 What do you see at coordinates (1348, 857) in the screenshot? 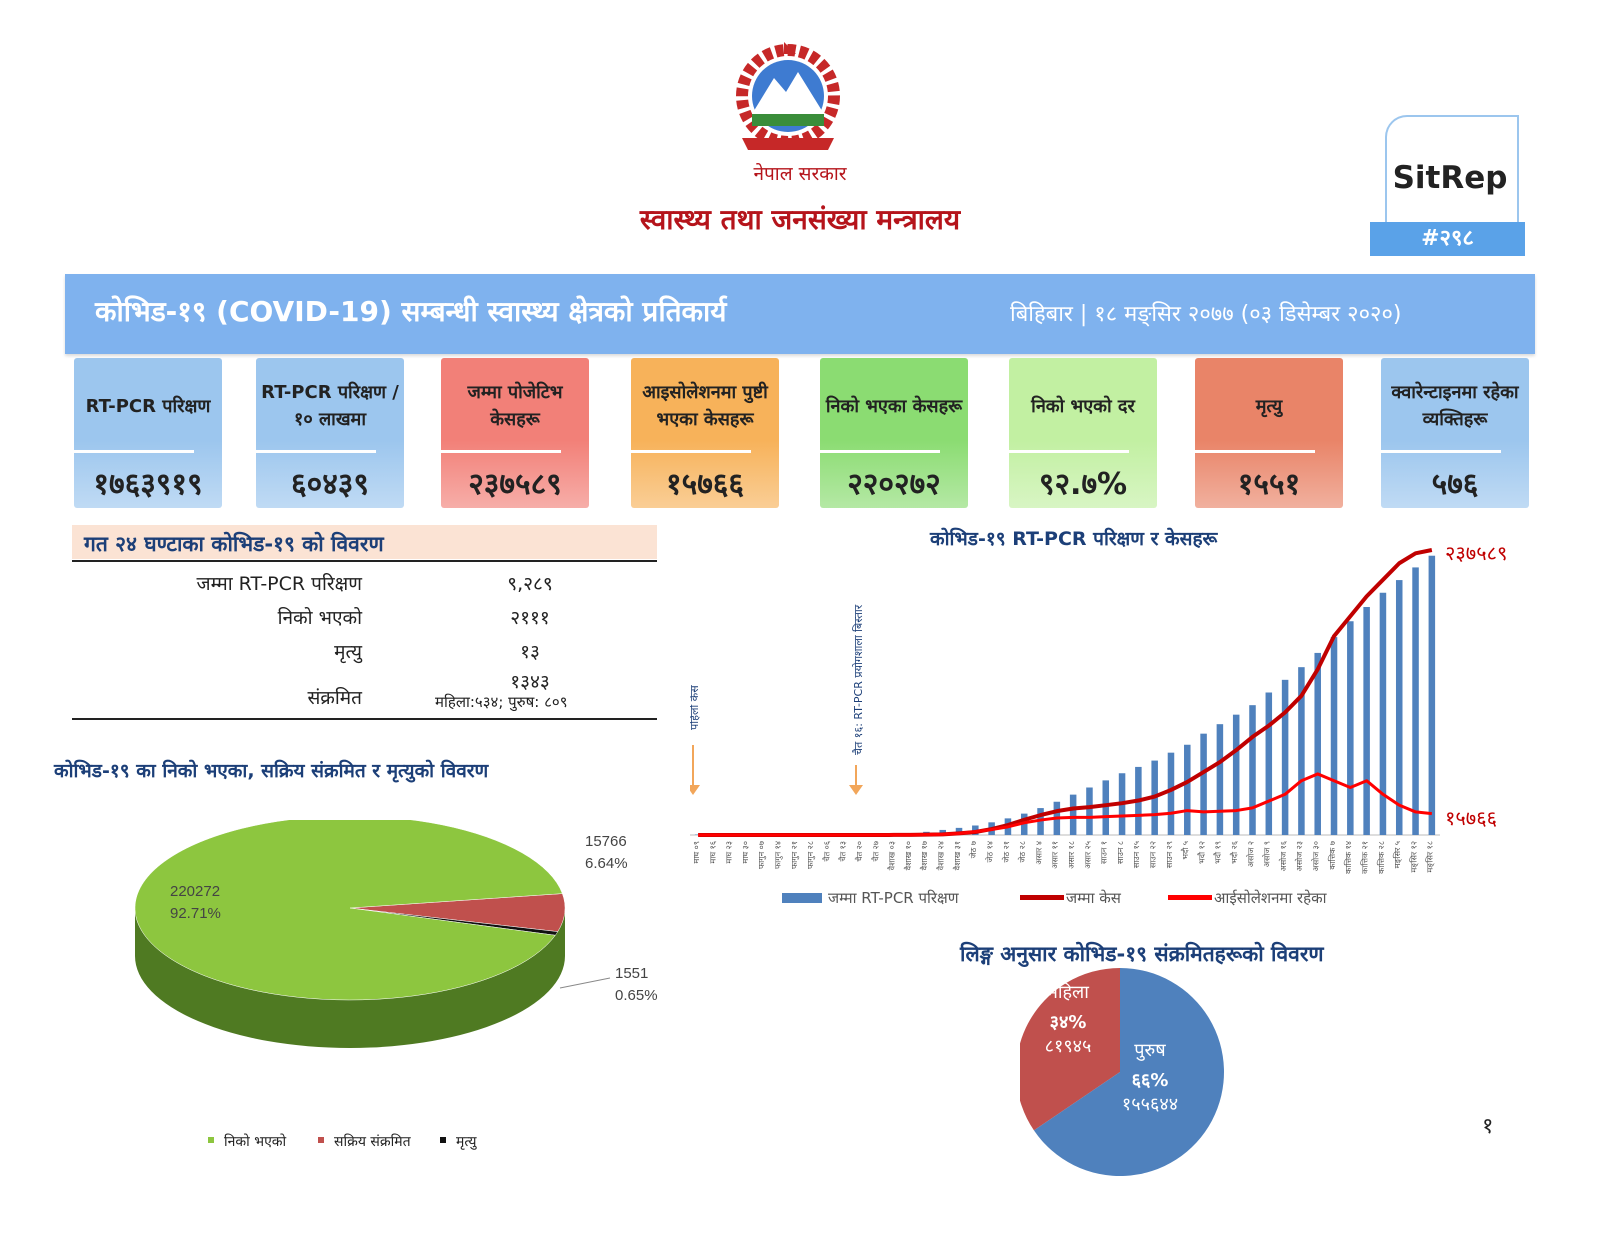
I see `x-tick-label: कात्तिक १४` at bounding box center [1348, 857].